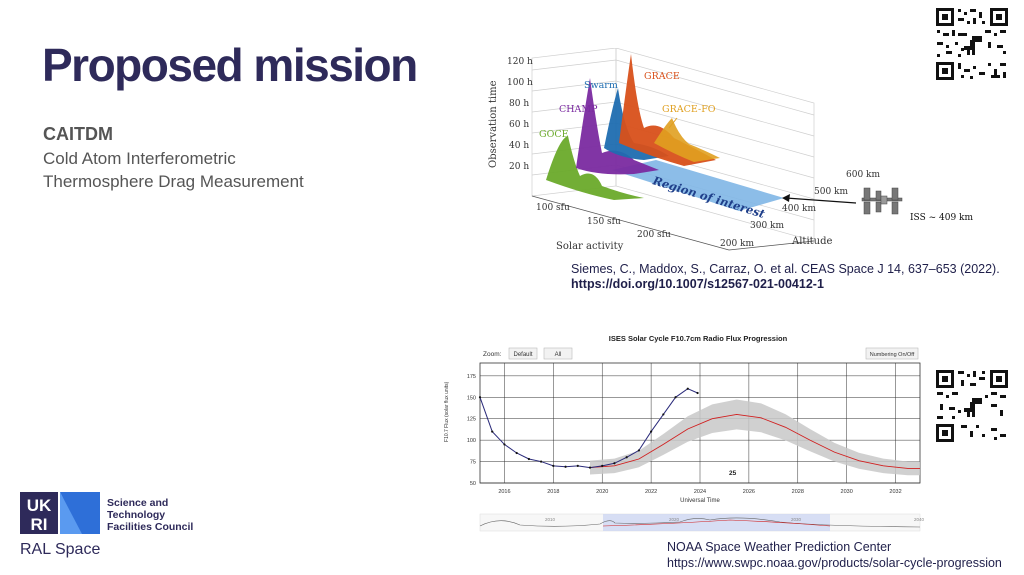  What do you see at coordinates (473, 484) in the screenshot?
I see `chart-y-tick: 50` at bounding box center [473, 484].